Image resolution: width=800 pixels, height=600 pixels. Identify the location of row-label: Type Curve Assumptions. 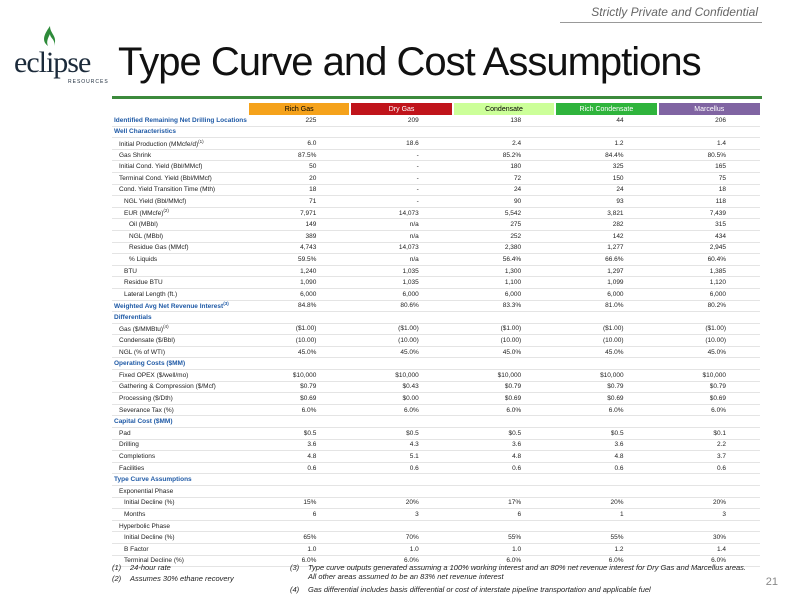
(153, 480).